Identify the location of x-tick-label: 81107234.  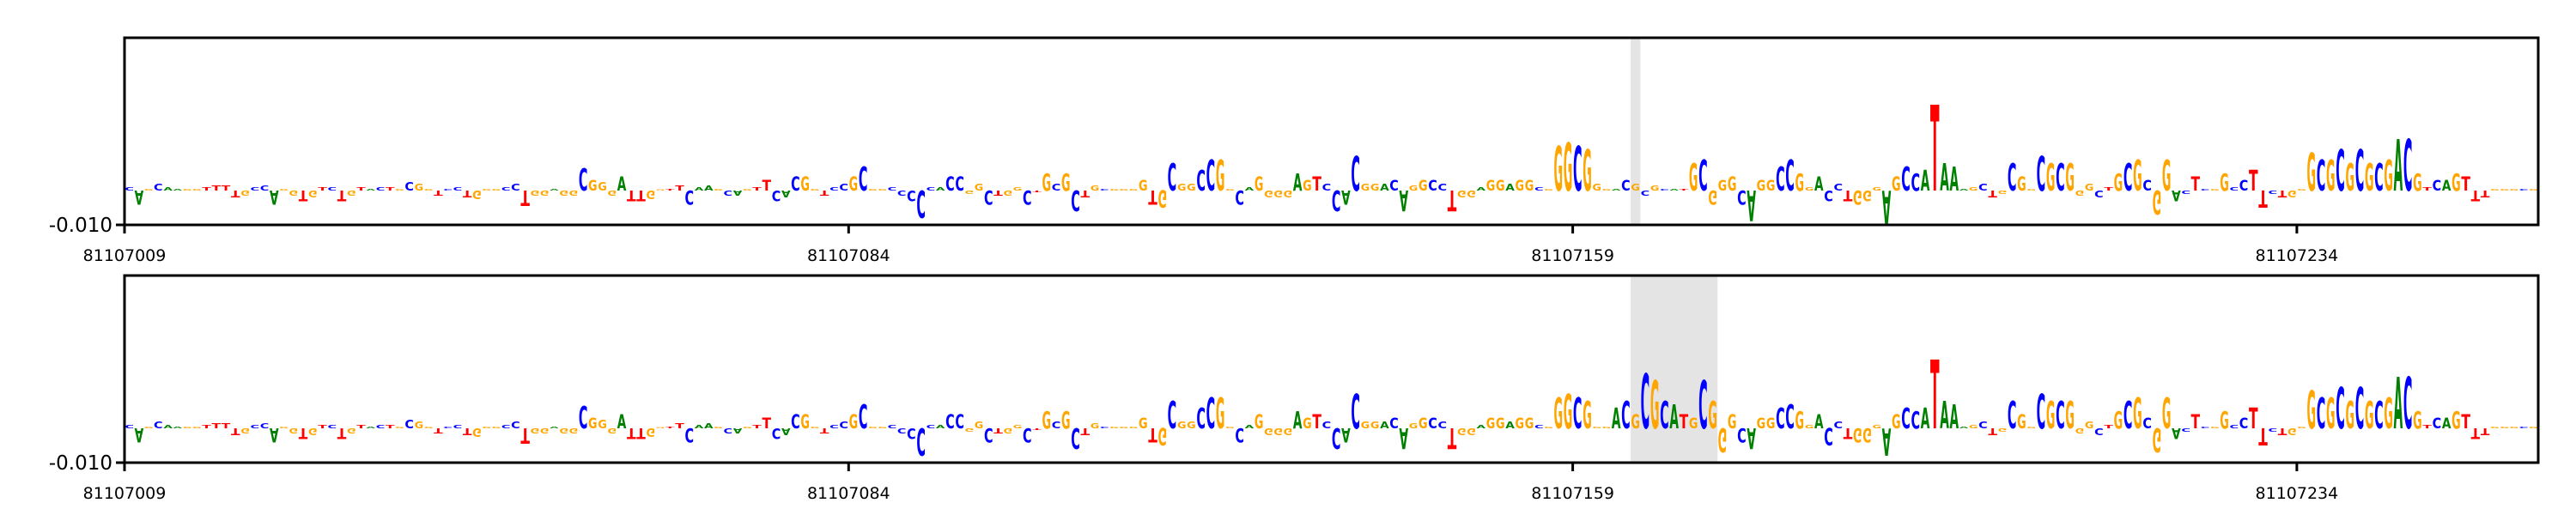
(2297, 255).